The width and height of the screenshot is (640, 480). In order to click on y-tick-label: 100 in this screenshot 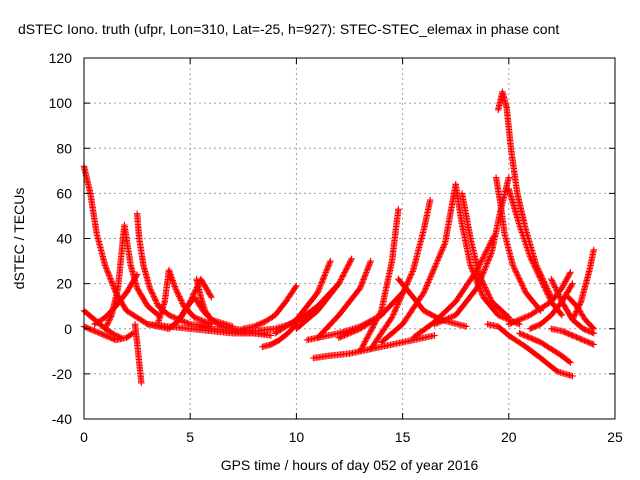, I will do `click(61, 103)`.